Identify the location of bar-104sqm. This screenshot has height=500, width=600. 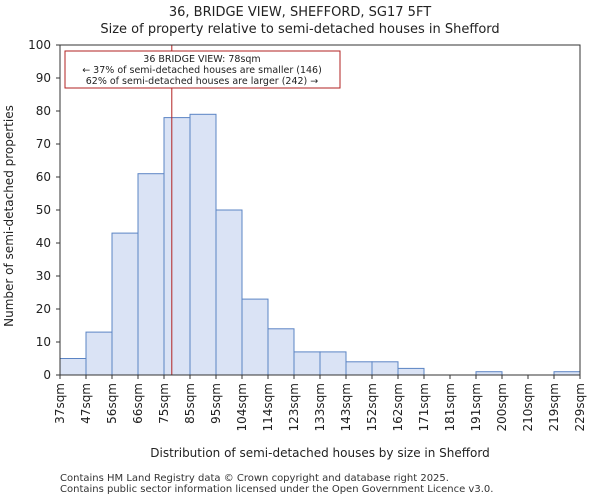
(255, 337).